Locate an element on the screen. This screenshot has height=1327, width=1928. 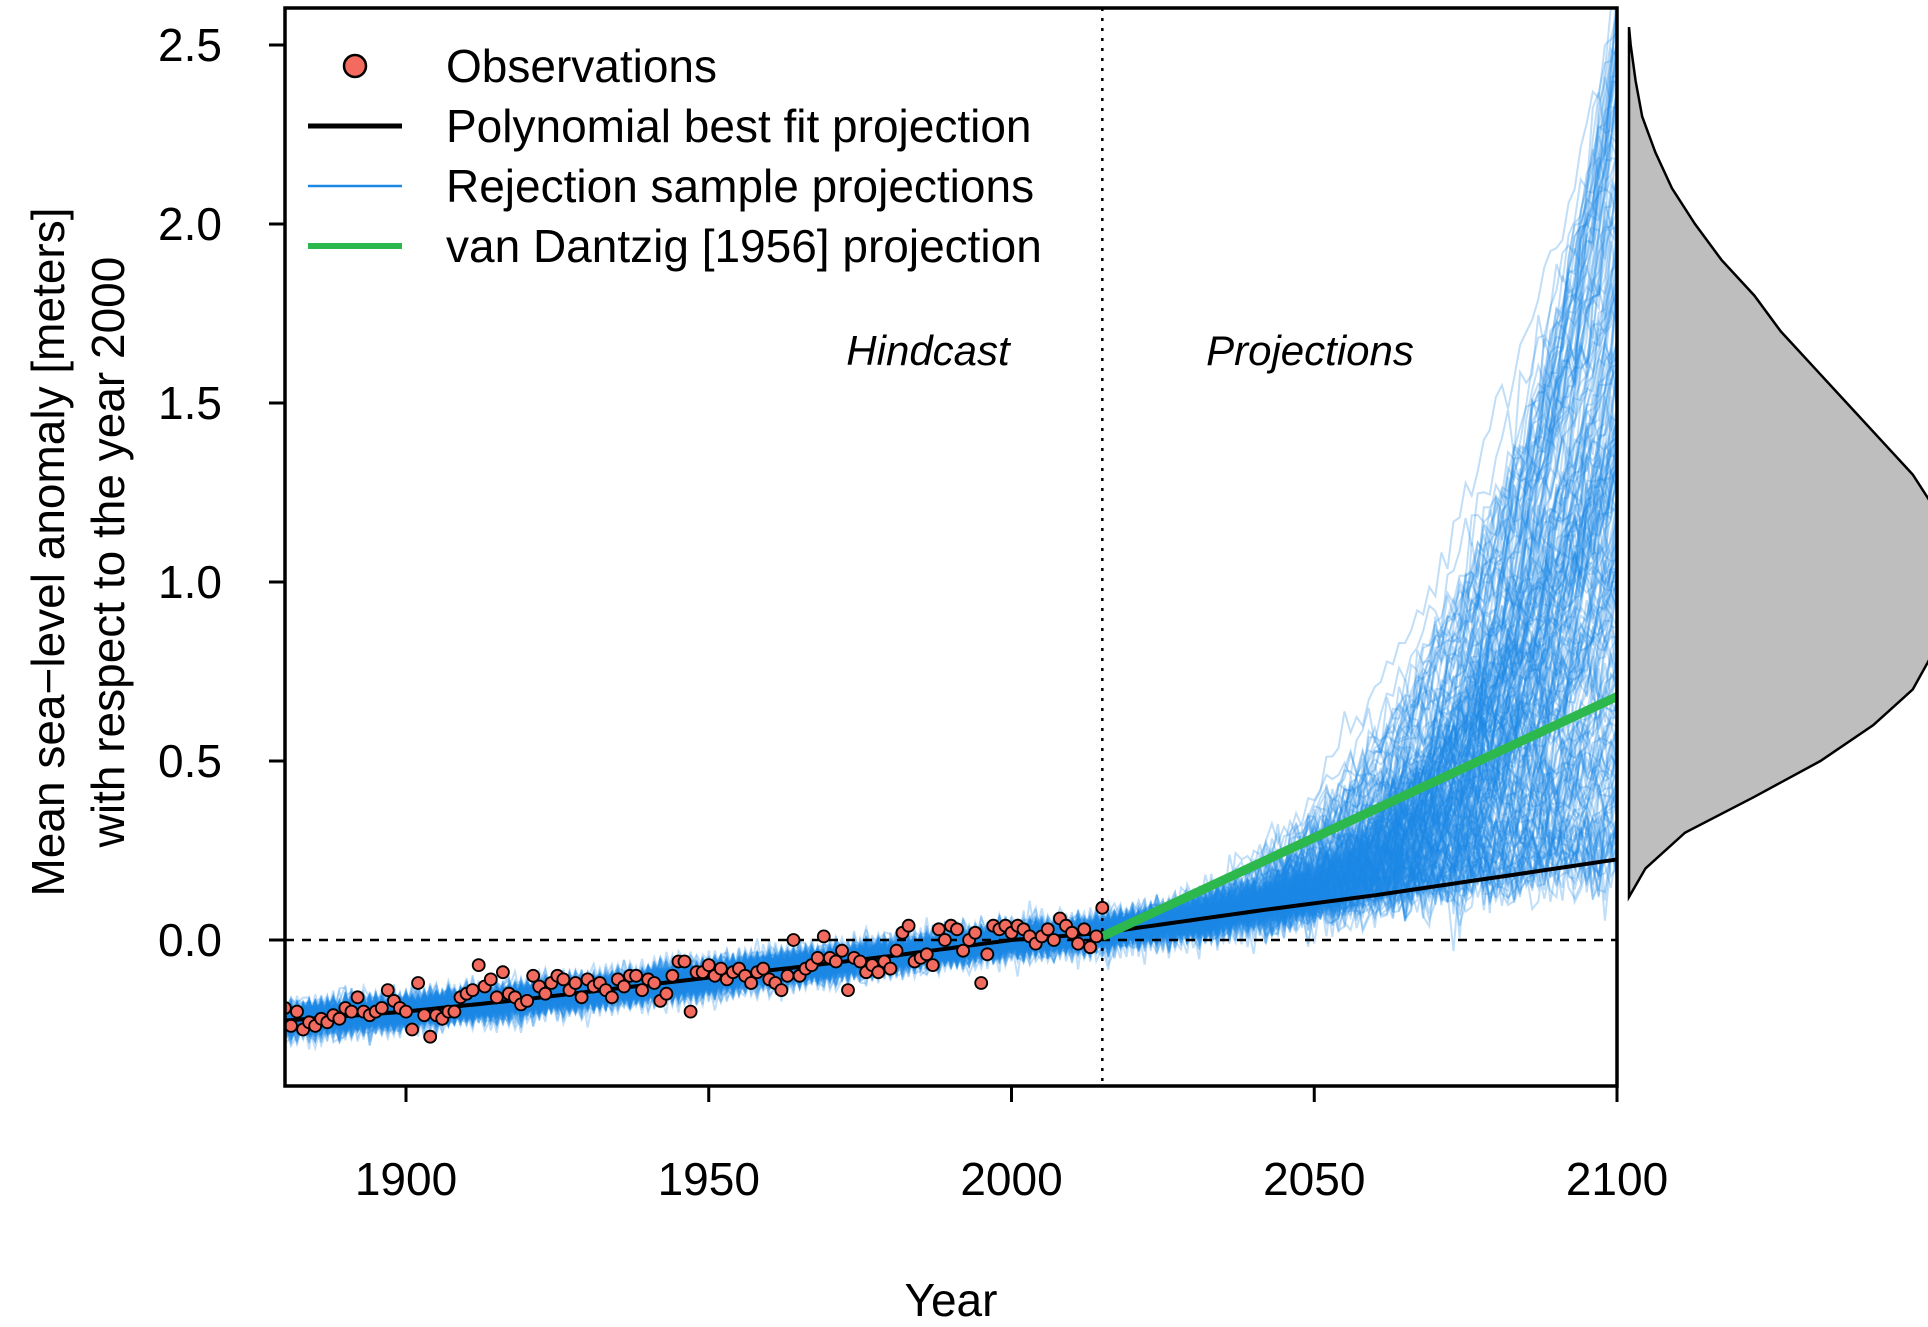
hindcast-label: Hindcast is located at coordinates (929, 350).